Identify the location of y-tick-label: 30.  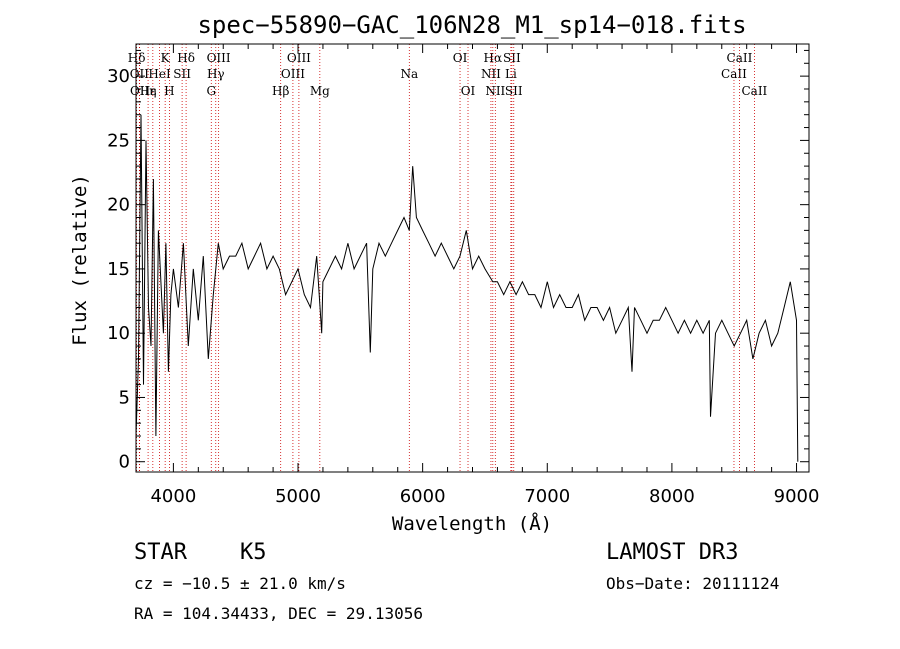
(118, 76).